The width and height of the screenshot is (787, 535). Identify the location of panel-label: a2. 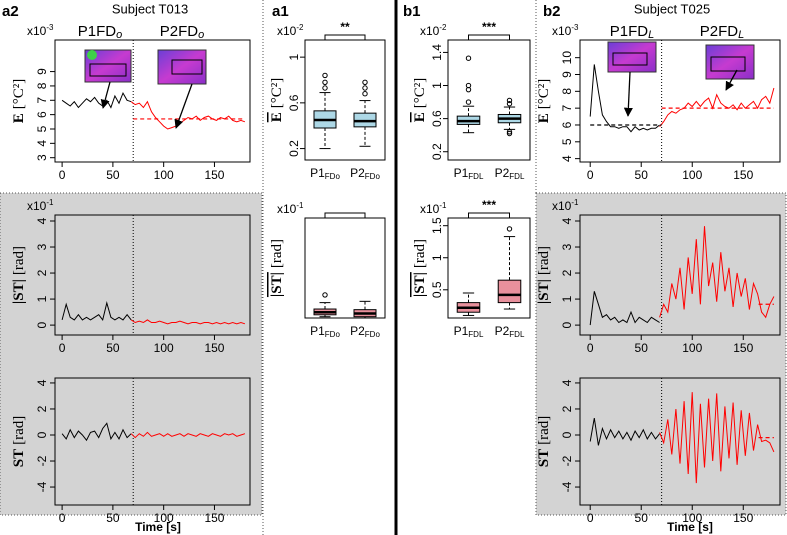
(10, 11).